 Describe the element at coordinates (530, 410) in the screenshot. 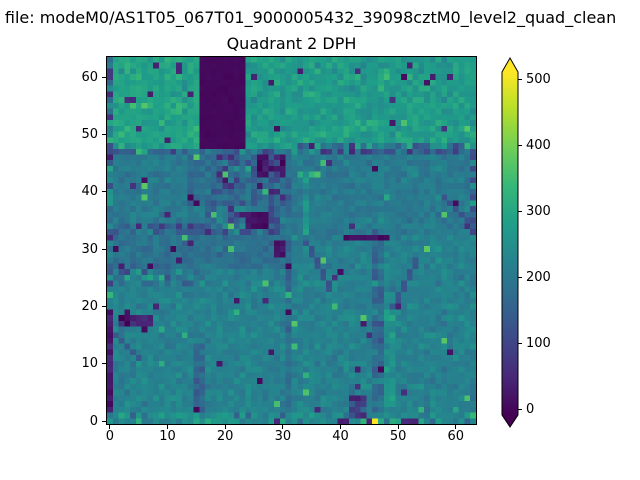

I see `colorbar-tick-label: 0` at that location.